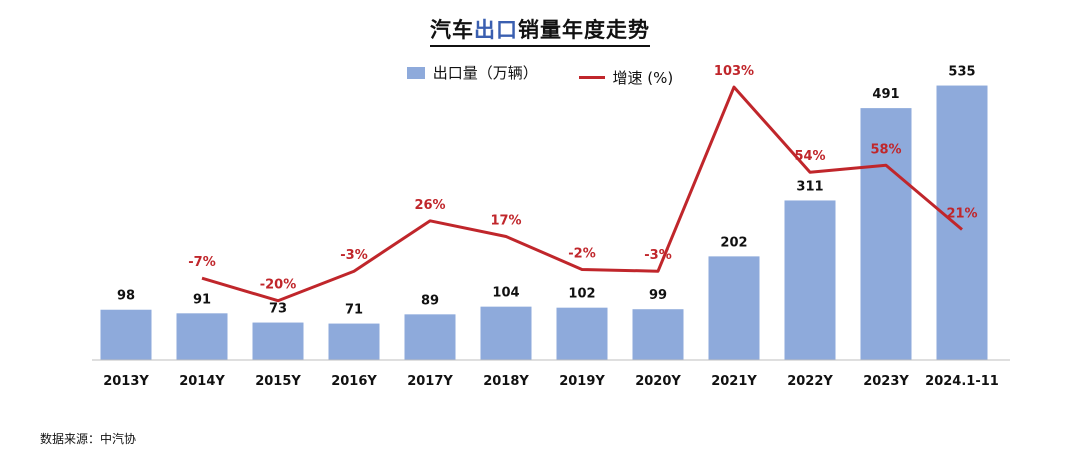 The width and height of the screenshot is (1080, 461). Describe the element at coordinates (278, 309) in the screenshot. I see `bar-value-label: 73` at that location.